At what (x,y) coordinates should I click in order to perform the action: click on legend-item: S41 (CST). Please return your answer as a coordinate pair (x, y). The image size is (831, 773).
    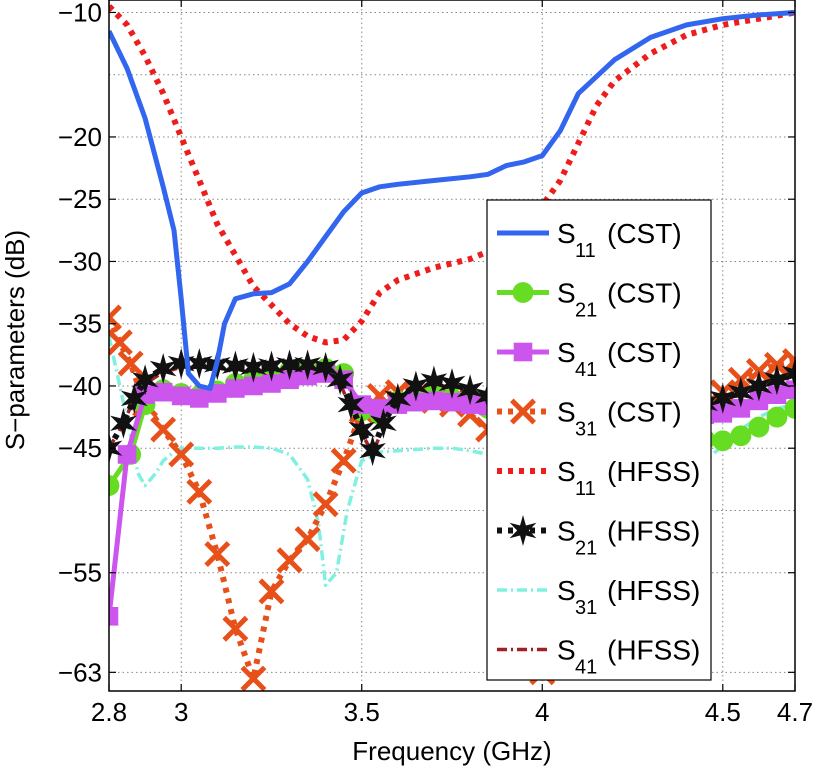
    Looking at the image, I should click on (589, 359).